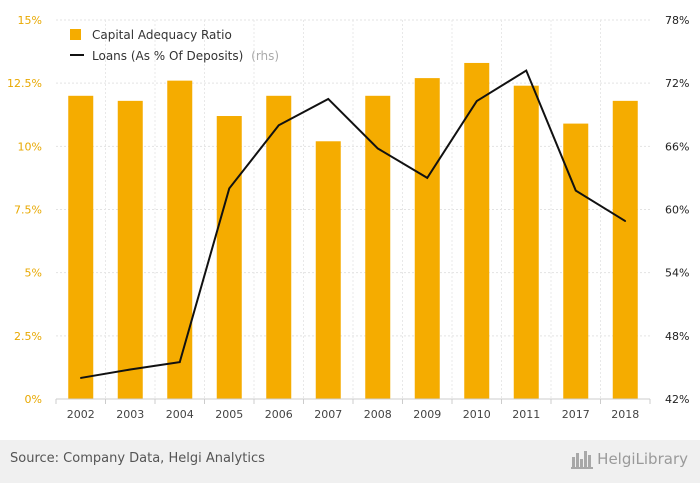 Image resolution: width=700 pixels, height=483 pixels. What do you see at coordinates (642, 459) in the screenshot?
I see `brand-name: HelgiLibrary` at bounding box center [642, 459].